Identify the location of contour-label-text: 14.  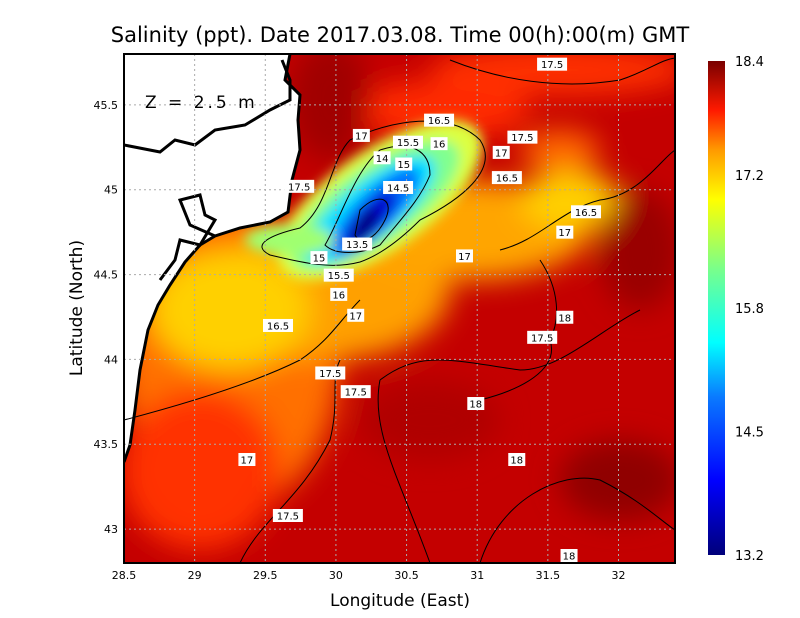
(382, 159).